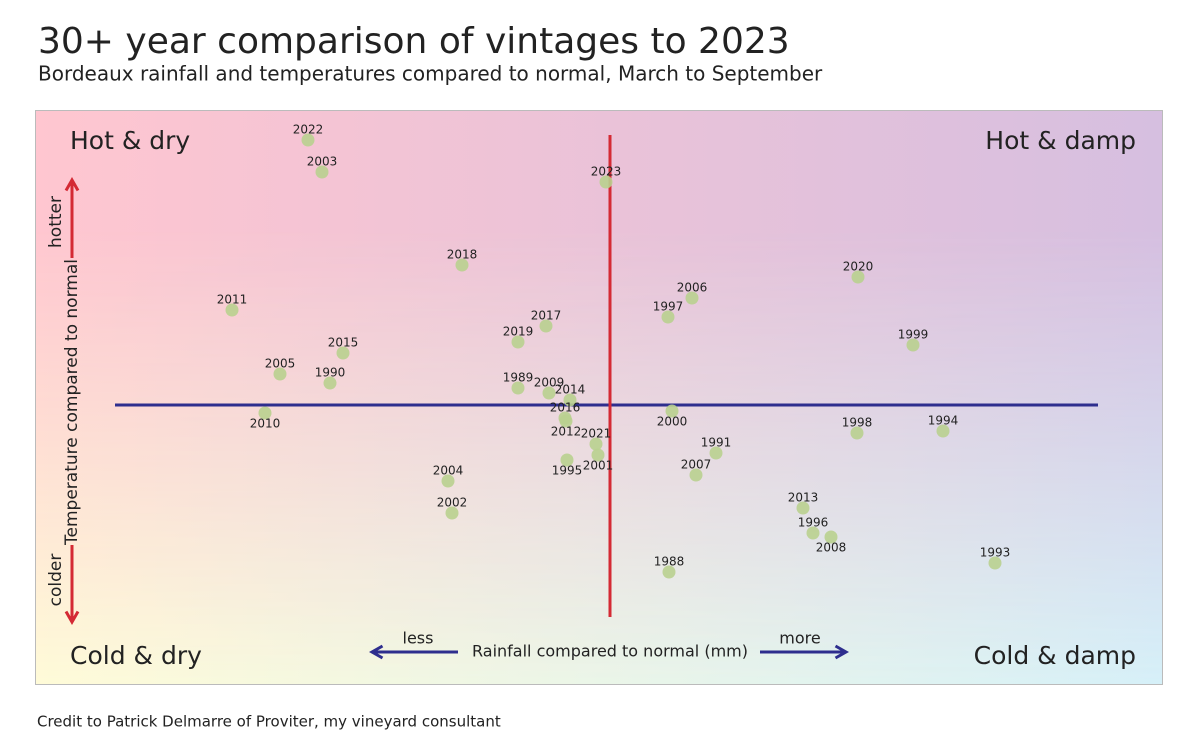 The image size is (1200, 751). Describe the element at coordinates (1055, 655) in the screenshot. I see `quadrant-label: Cold & damp` at that location.